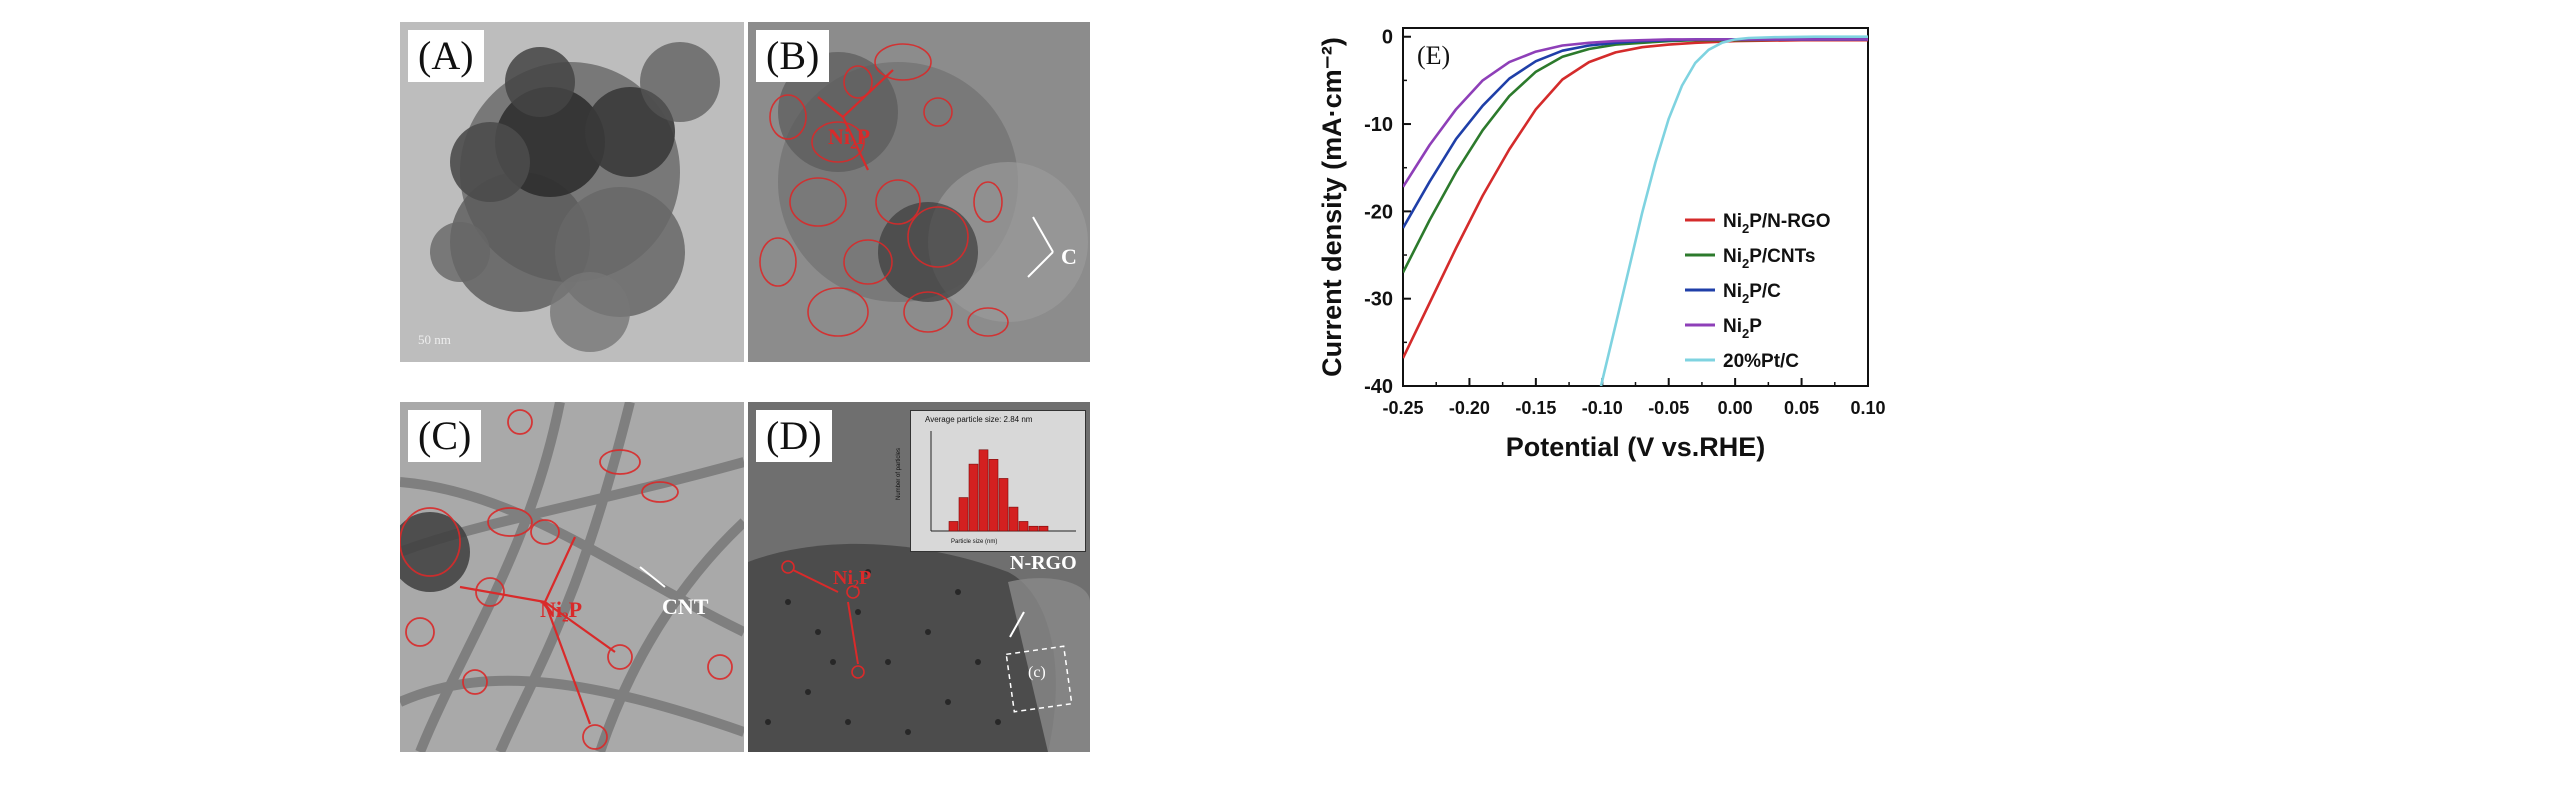 This screenshot has height=787, width=2567. What do you see at coordinates (852, 578) in the screenshot?
I see `ni2p-annotation-d: Ni₂P` at bounding box center [852, 578].